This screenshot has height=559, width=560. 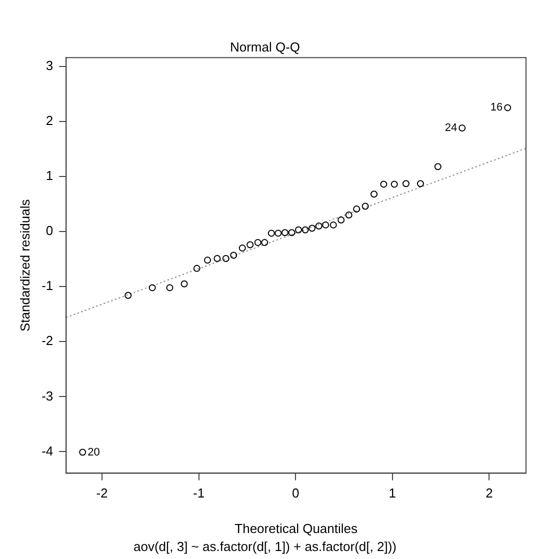 What do you see at coordinates (48, 396) in the screenshot?
I see `y-tick-label: -3` at bounding box center [48, 396].